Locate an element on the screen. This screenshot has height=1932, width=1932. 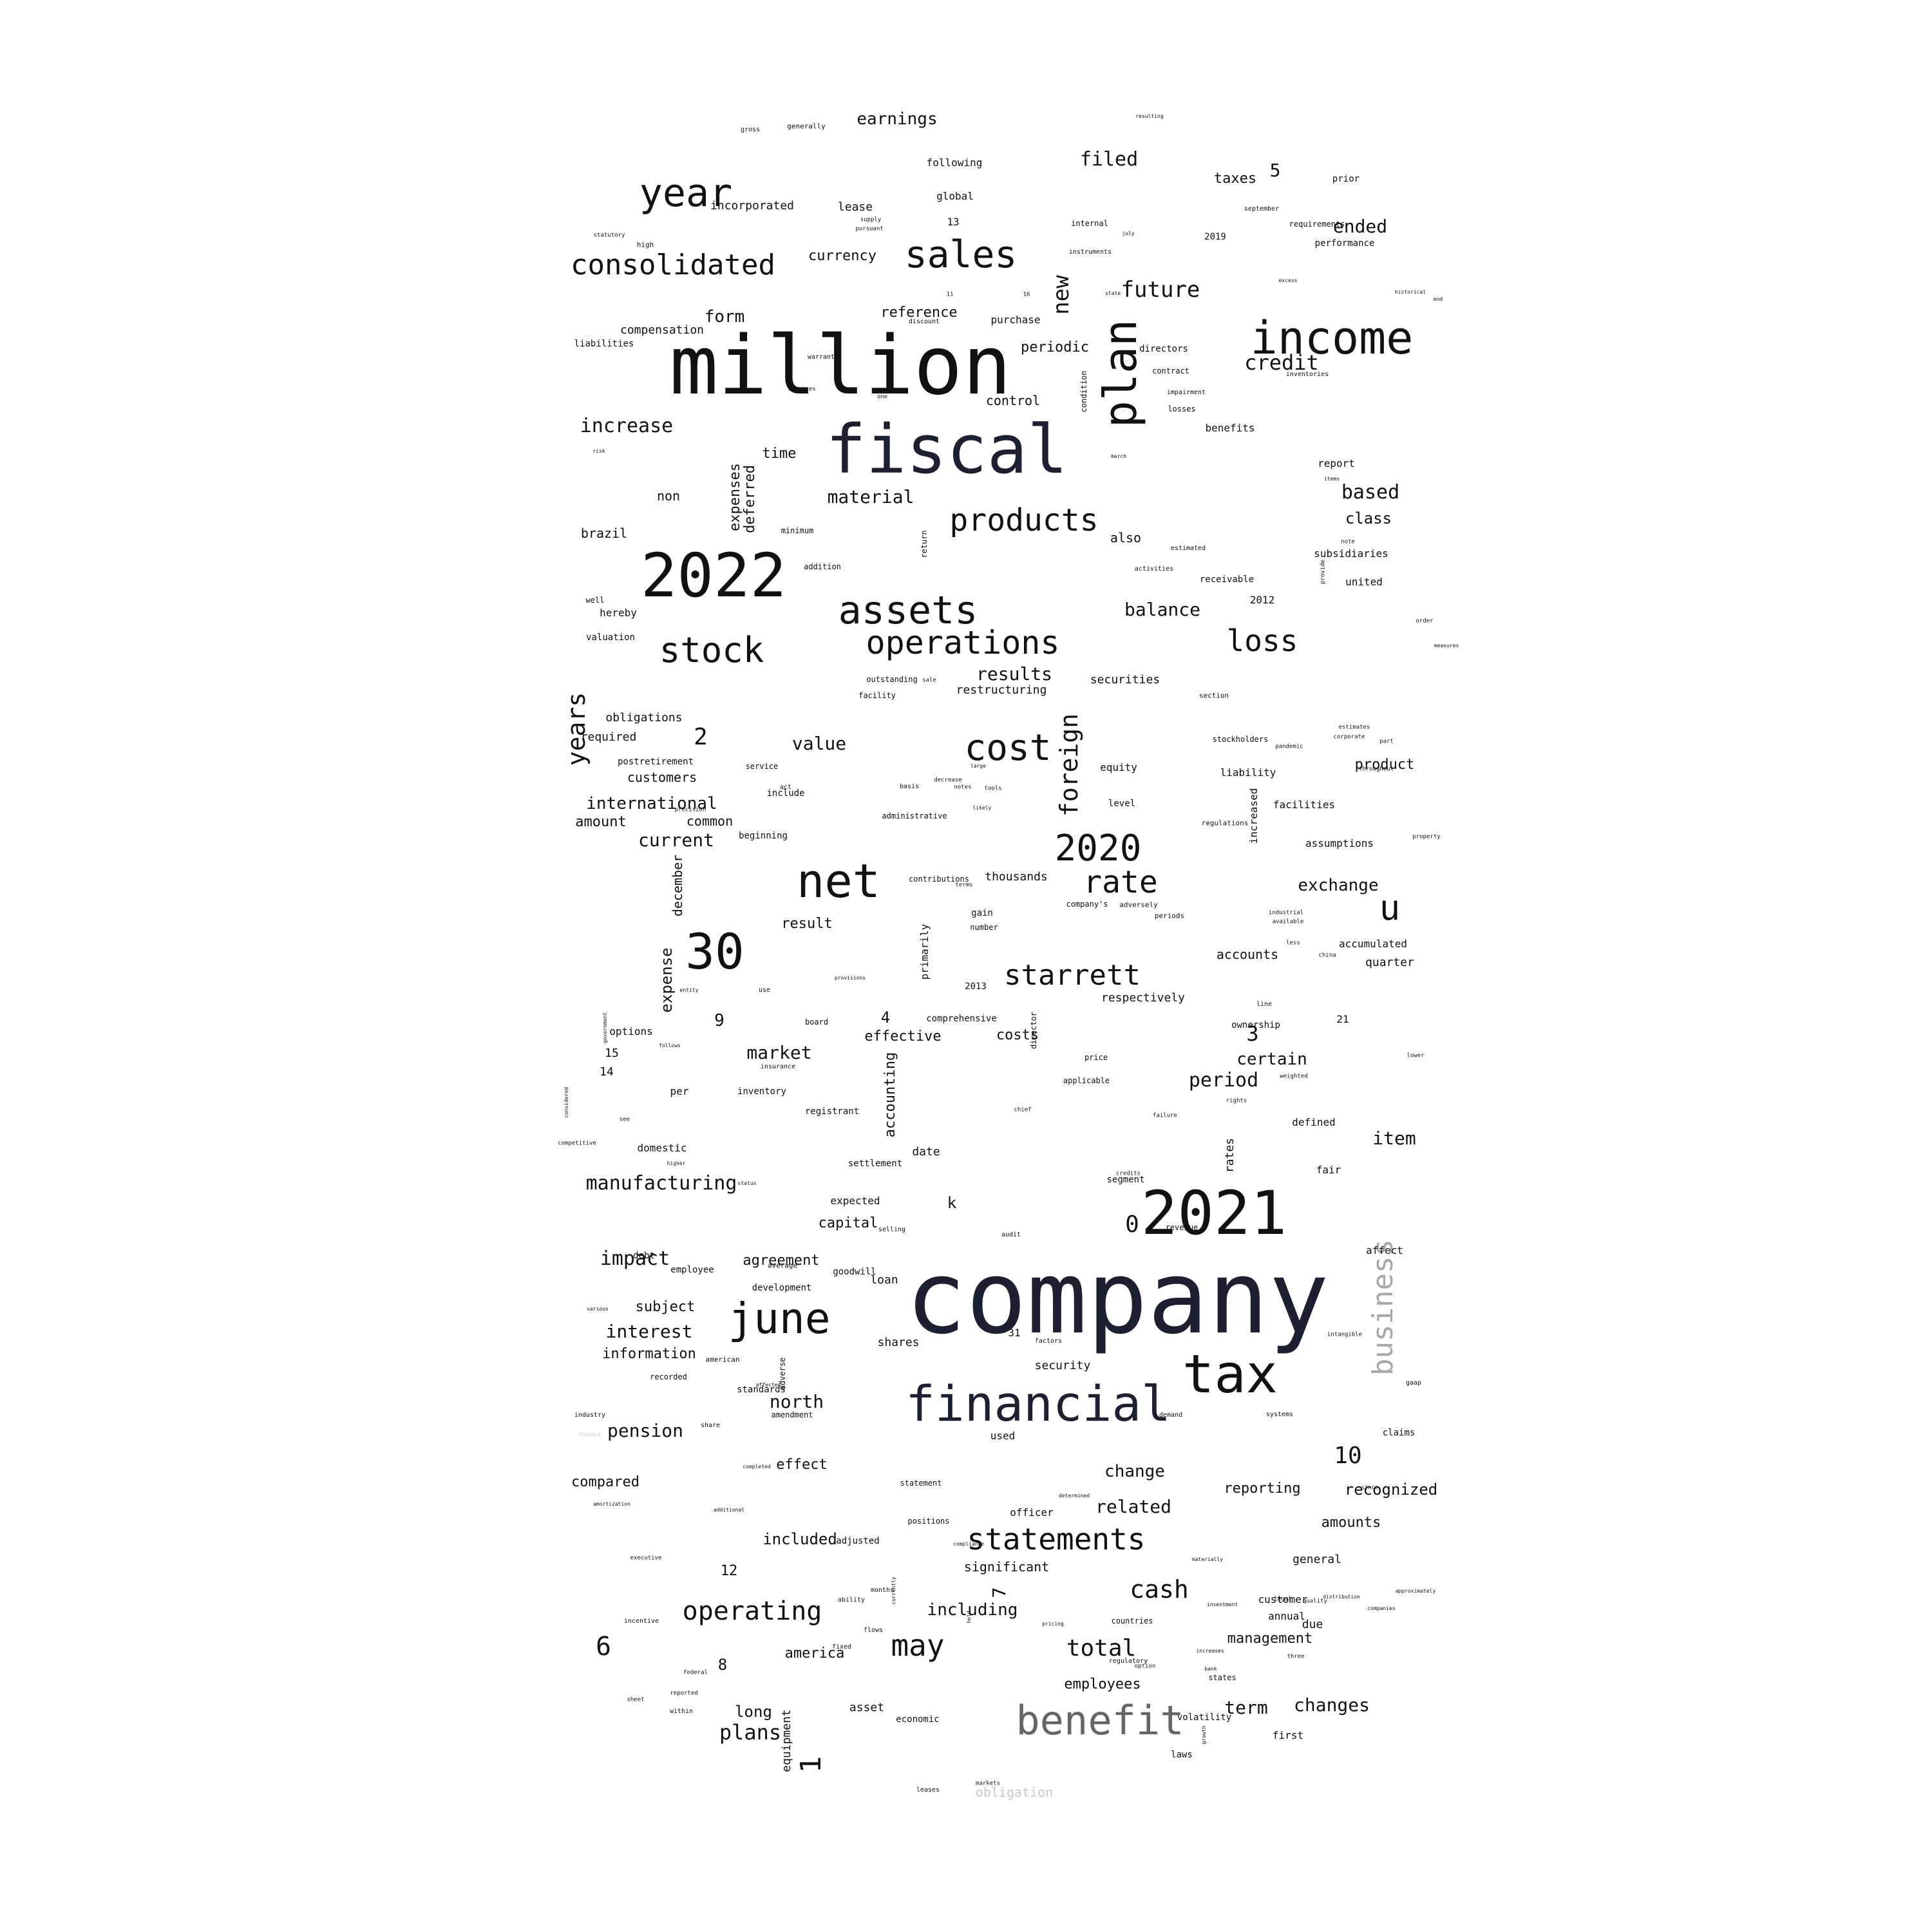
cloud-word: required is located at coordinates (608, 737).